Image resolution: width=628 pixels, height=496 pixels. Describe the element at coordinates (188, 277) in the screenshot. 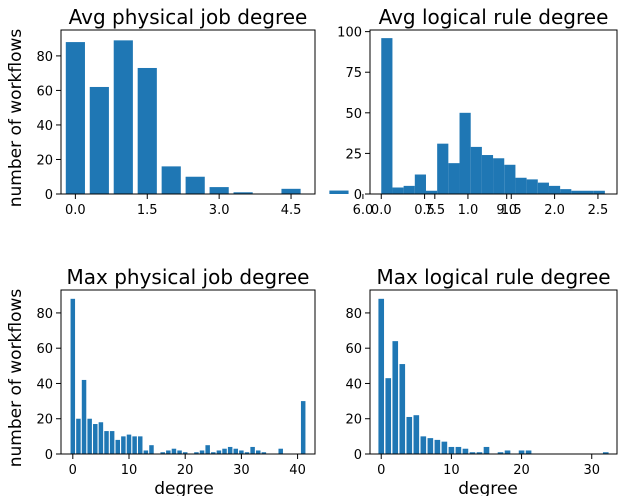

I see `chart-title: Max physical job degree` at that location.